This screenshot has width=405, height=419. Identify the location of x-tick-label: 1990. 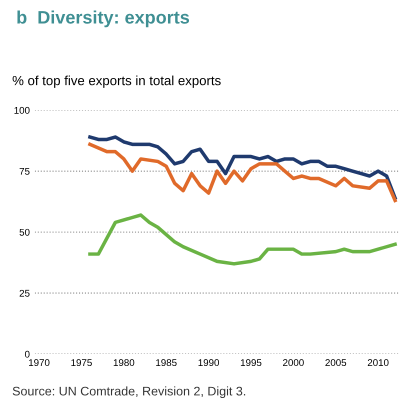
(209, 362).